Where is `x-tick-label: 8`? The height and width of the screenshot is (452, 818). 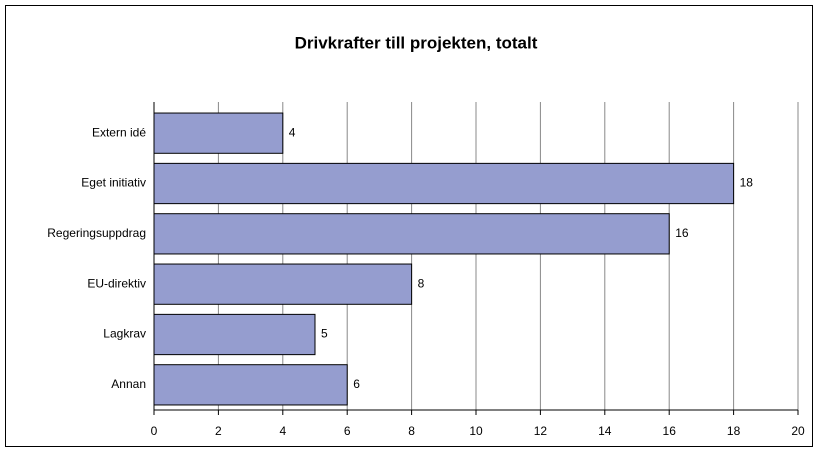
x-tick-label: 8 is located at coordinates (411, 431).